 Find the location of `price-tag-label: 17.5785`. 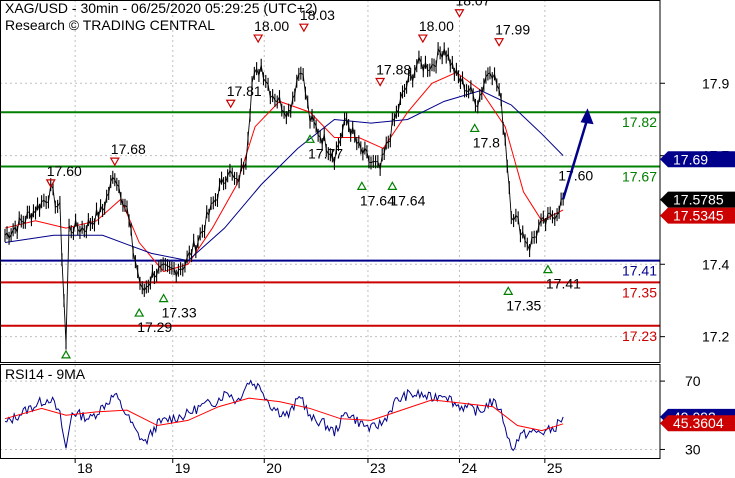

price-tag-label: 17.5785 is located at coordinates (698, 200).